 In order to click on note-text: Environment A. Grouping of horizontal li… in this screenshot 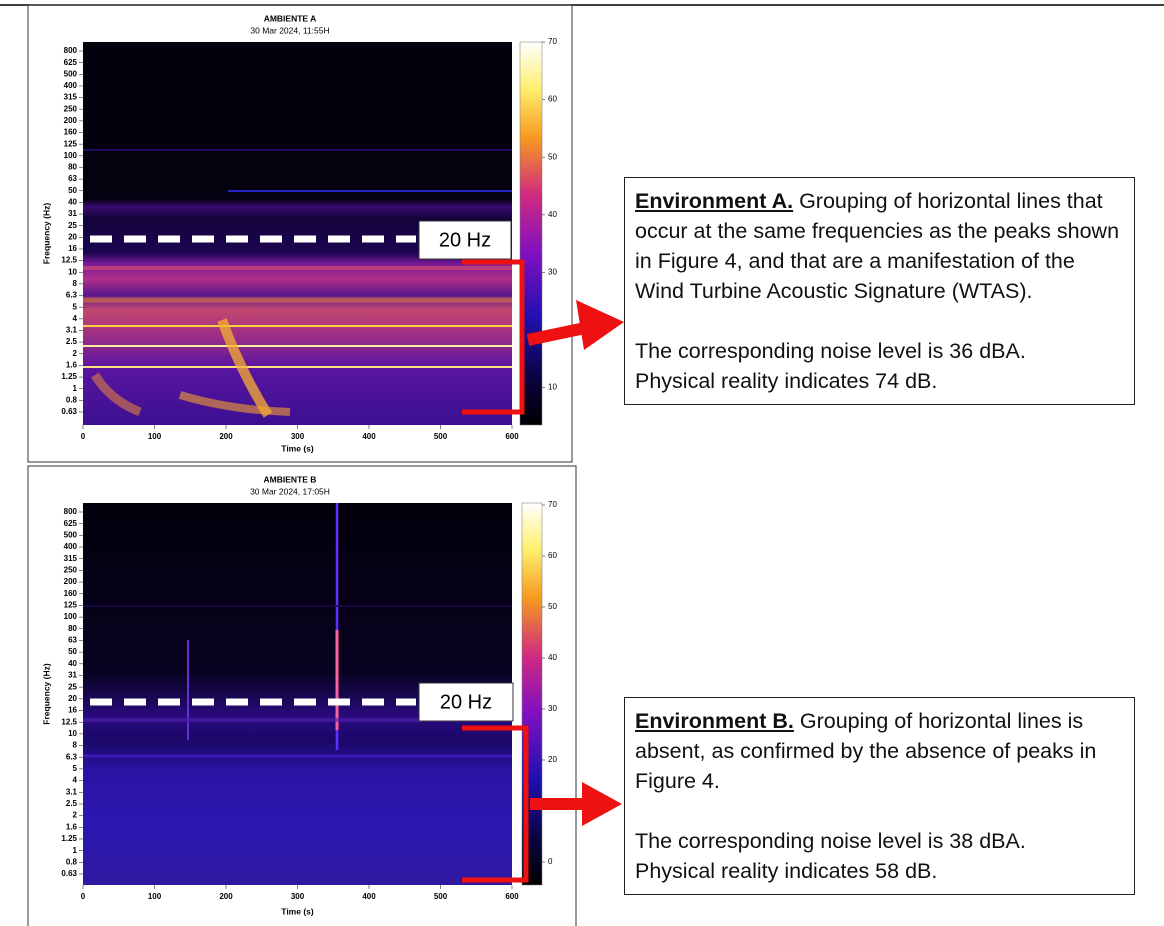, I will do `click(879, 246)`.